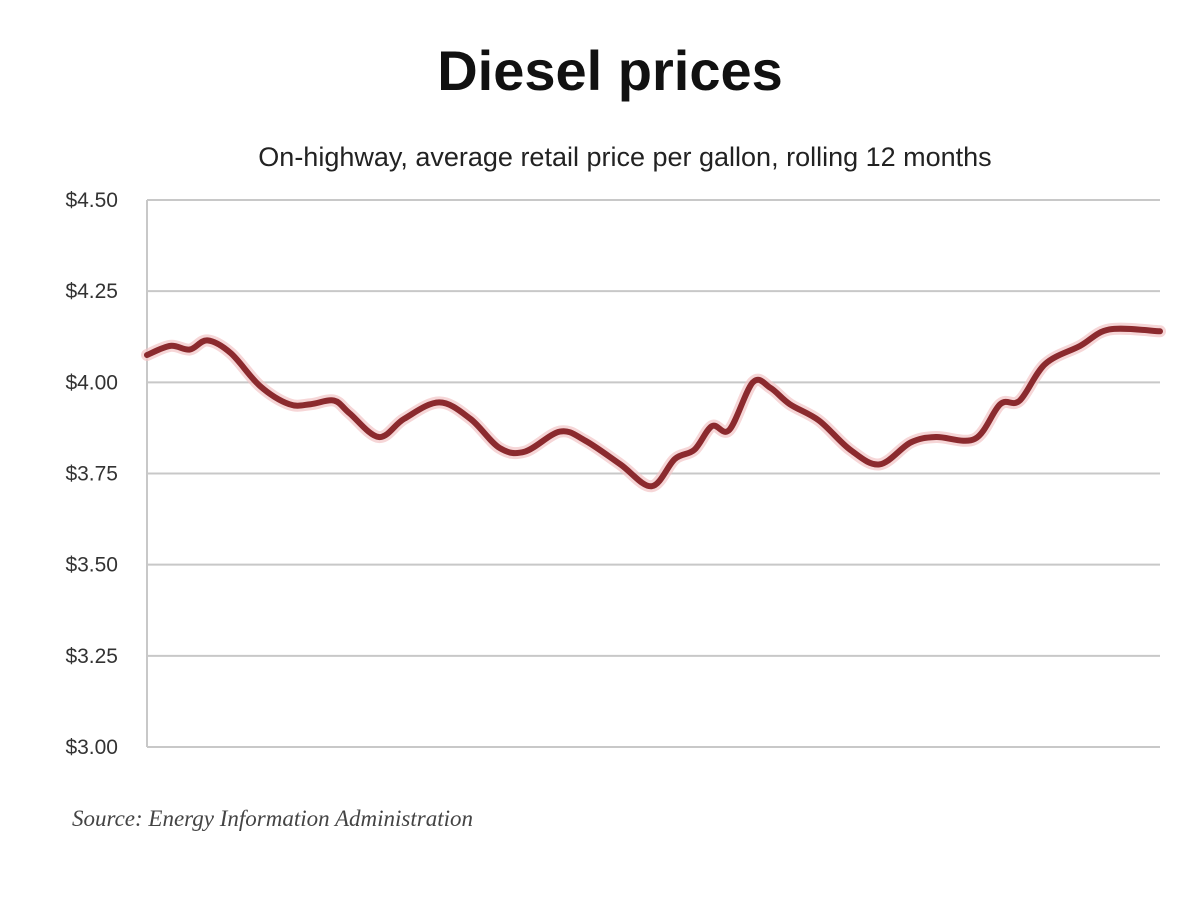 This screenshot has width=1200, height=900. Describe the element at coordinates (610, 70) in the screenshot. I see `chart-title: Diesel prices` at that location.